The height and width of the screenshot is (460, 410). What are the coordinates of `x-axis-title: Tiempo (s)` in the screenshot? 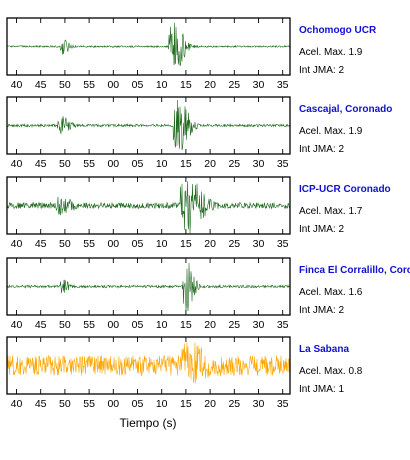 It's located at (148, 423).